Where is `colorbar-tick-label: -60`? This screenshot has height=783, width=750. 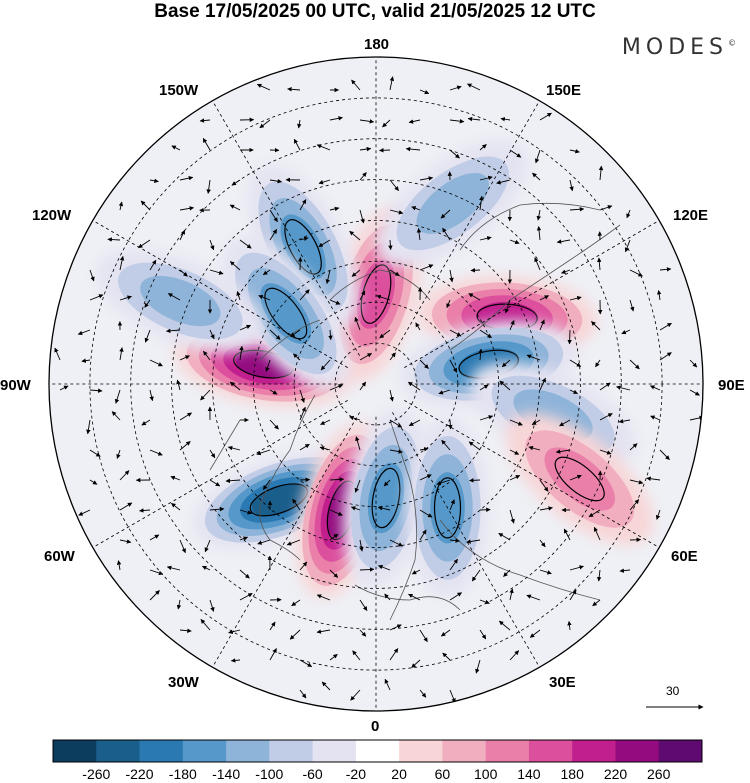 colorbar-tick-label: -60 is located at coordinates (312, 774).